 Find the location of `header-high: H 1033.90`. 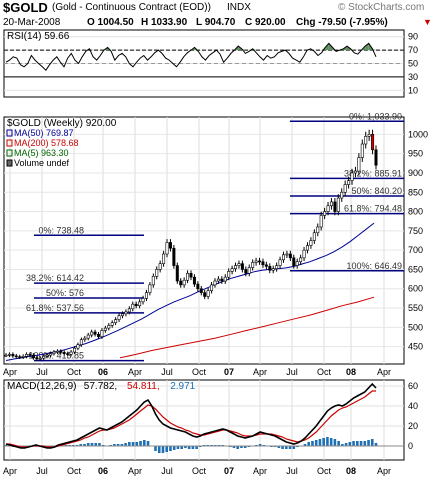

header-high: H 1033.90 is located at coordinates (164, 22).